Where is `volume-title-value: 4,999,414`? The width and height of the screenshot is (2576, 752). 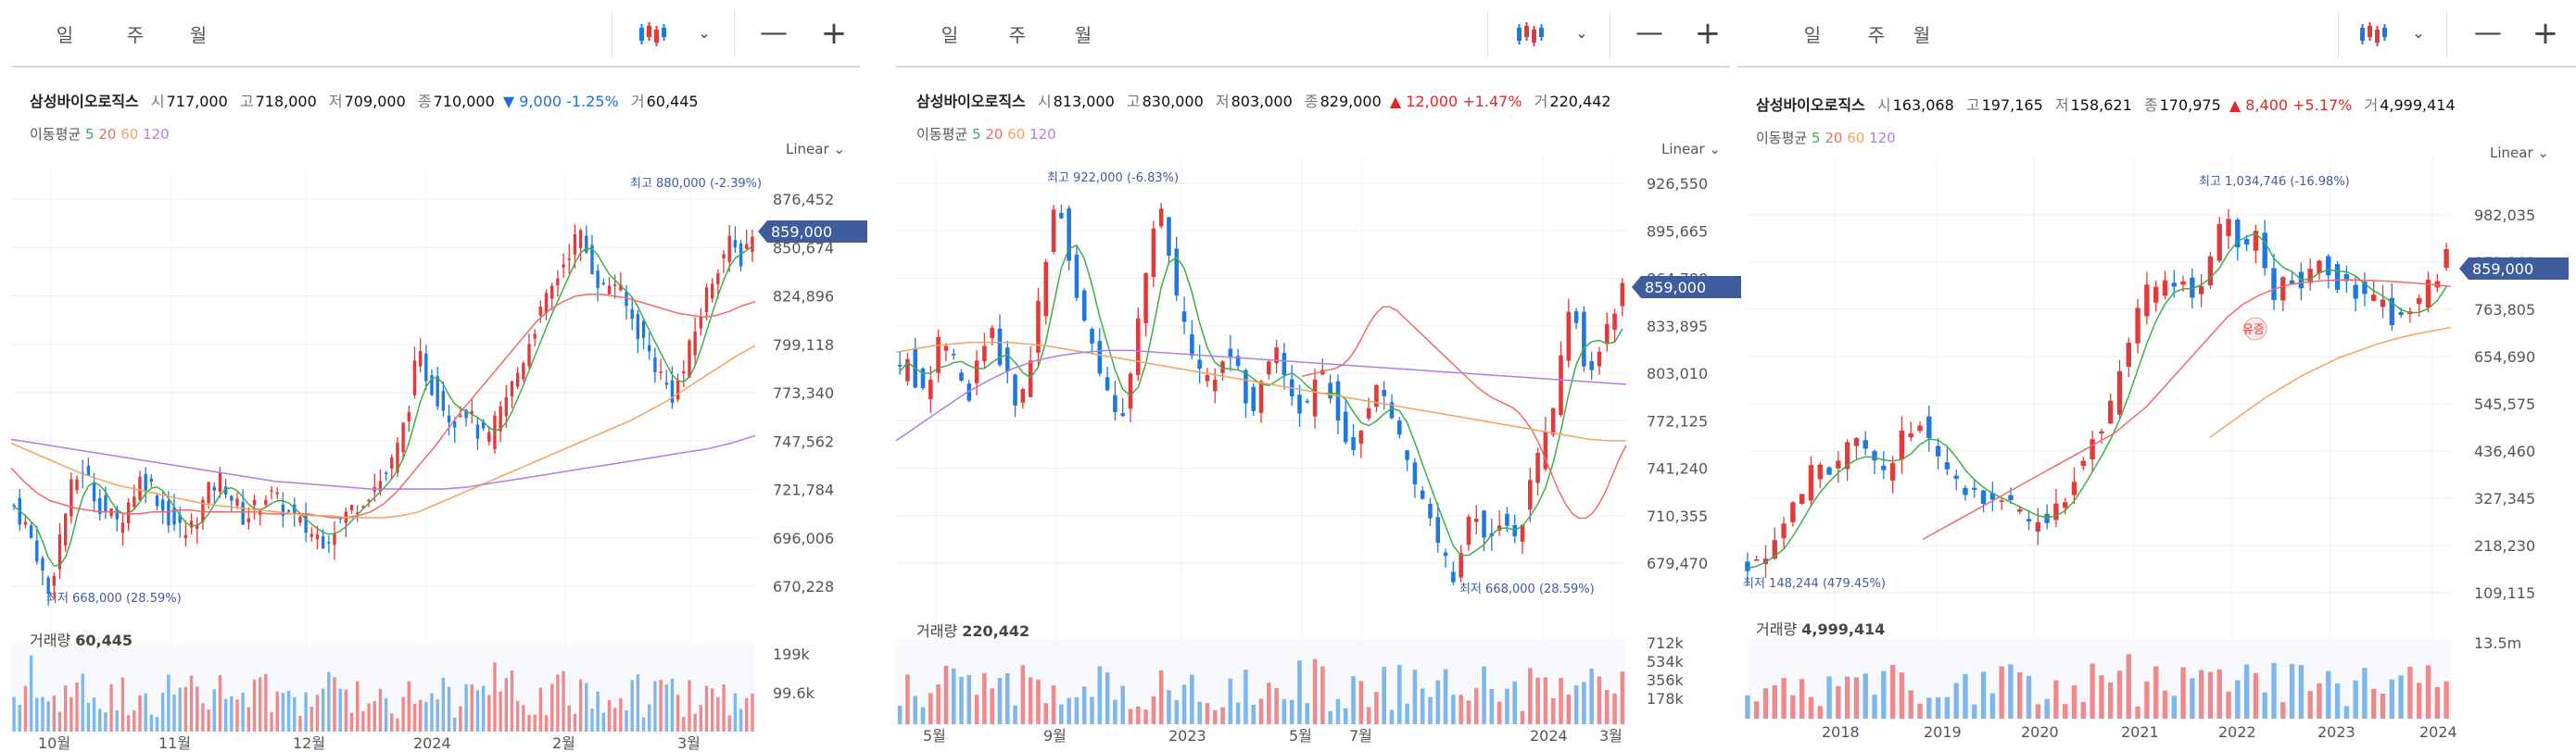
volume-title-value: 4,999,414 is located at coordinates (1843, 629).